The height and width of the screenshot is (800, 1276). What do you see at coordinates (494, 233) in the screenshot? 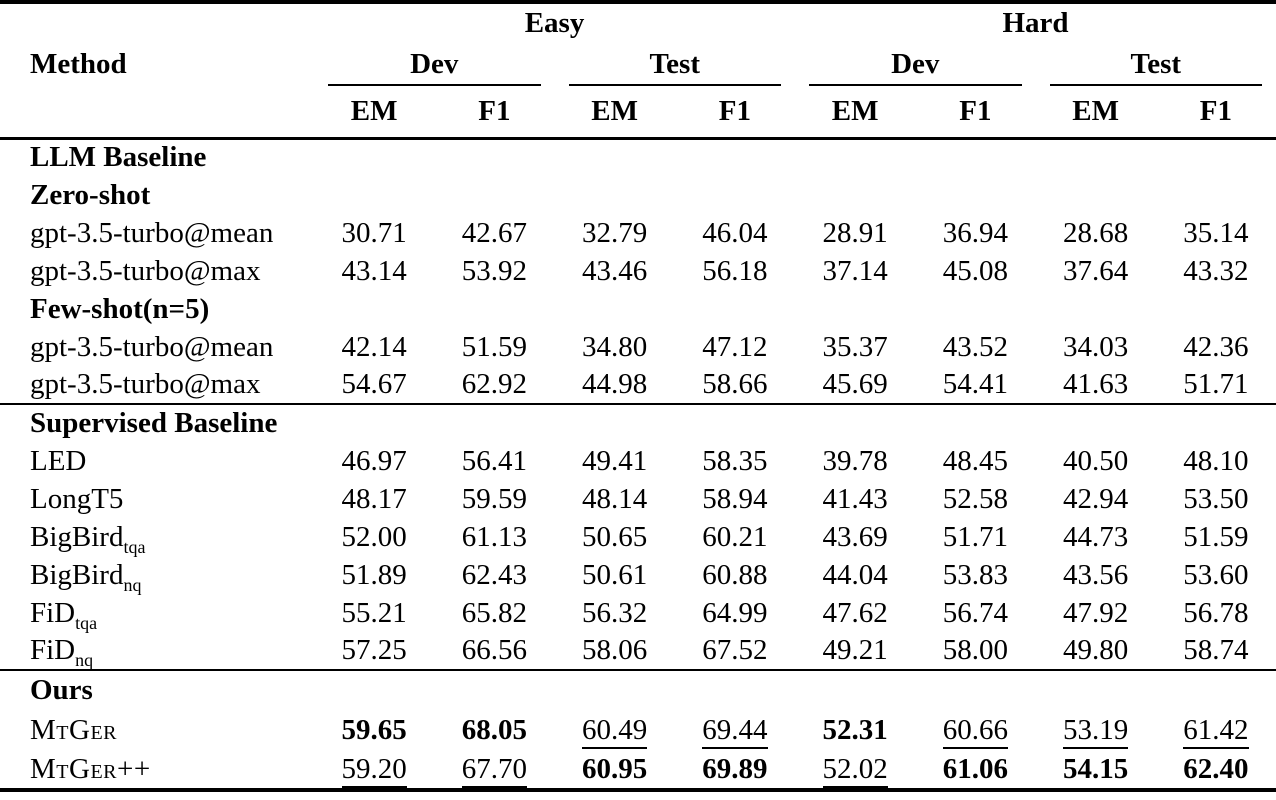
I see `value-cell: 42.67` at bounding box center [494, 233].